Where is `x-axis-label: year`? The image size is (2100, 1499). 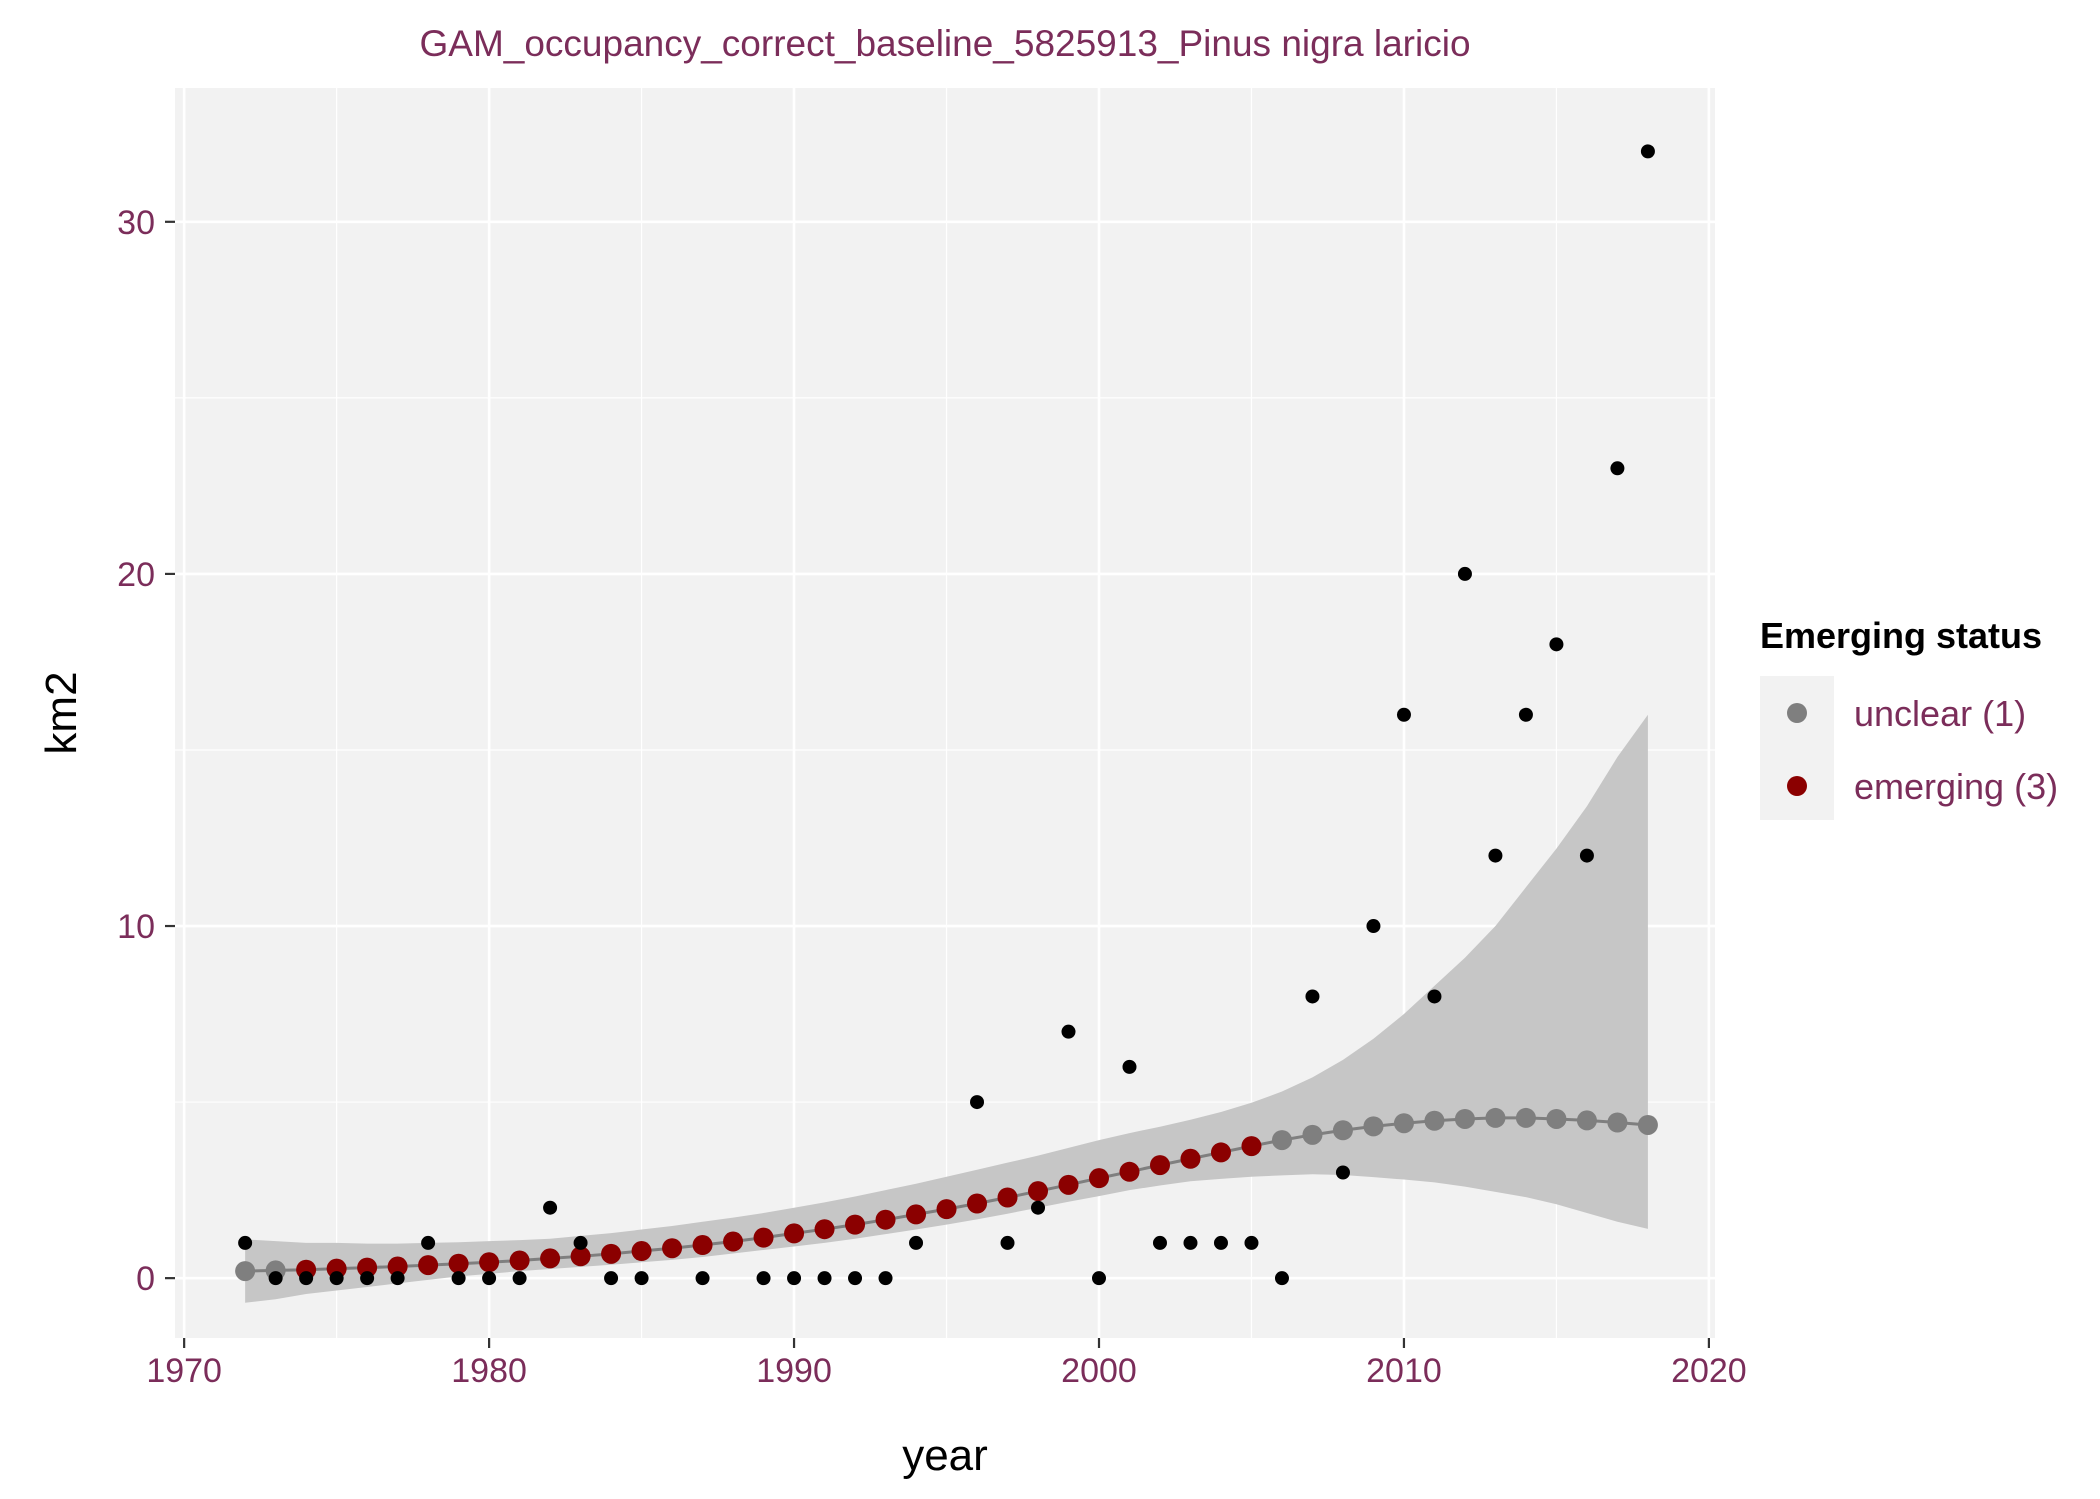
x-axis-label: year is located at coordinates (945, 1455).